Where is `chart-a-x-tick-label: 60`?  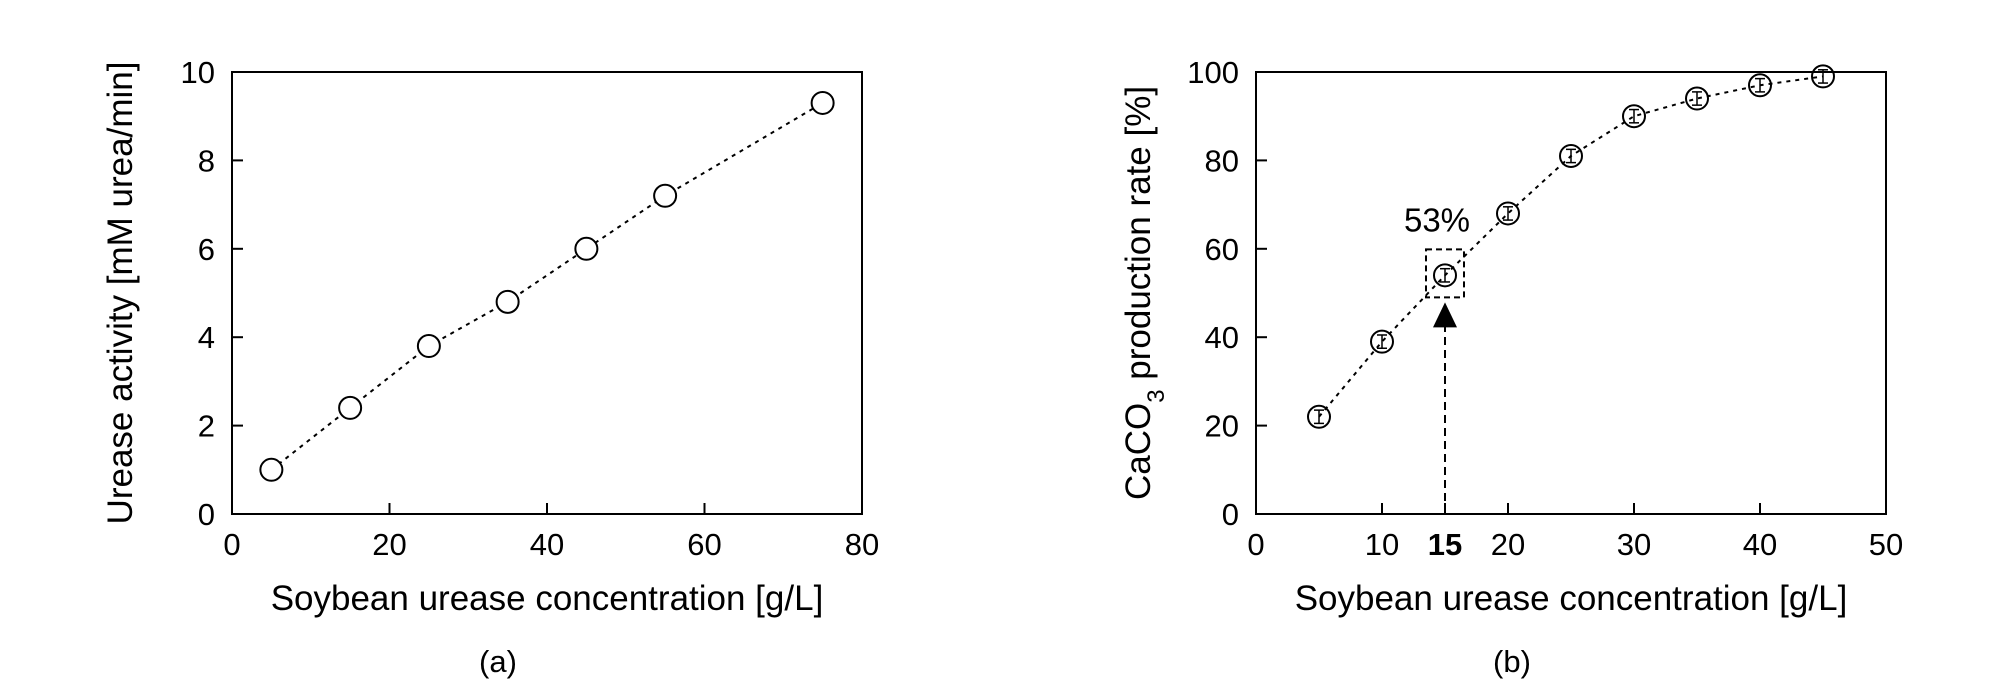 chart-a-x-tick-label: 60 is located at coordinates (704, 544).